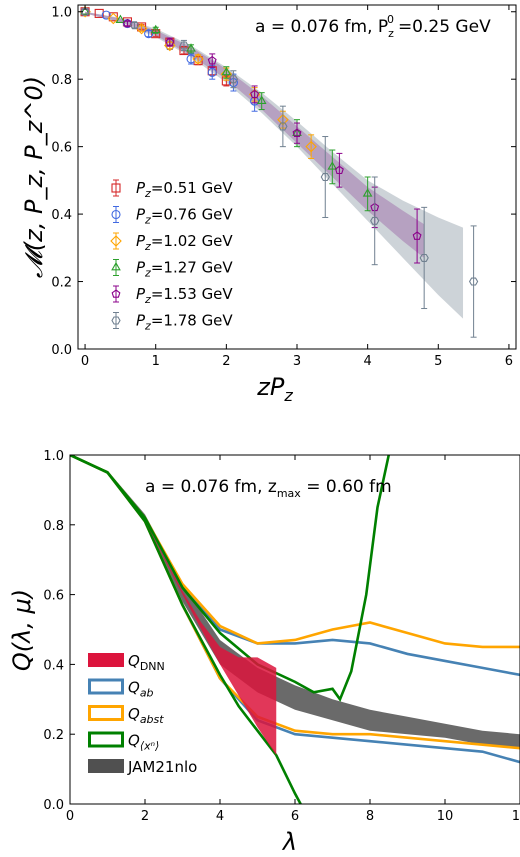  I want to click on x-tick-label: 10, so click(445, 816).